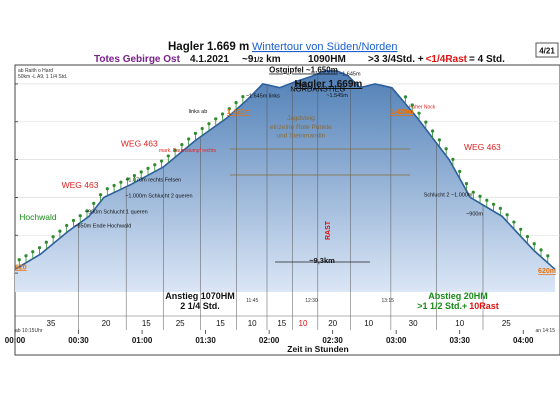  Describe the element at coordinates (317, 88) in the screenshot. I see `annotation-label: NORDANSTIEG` at that location.